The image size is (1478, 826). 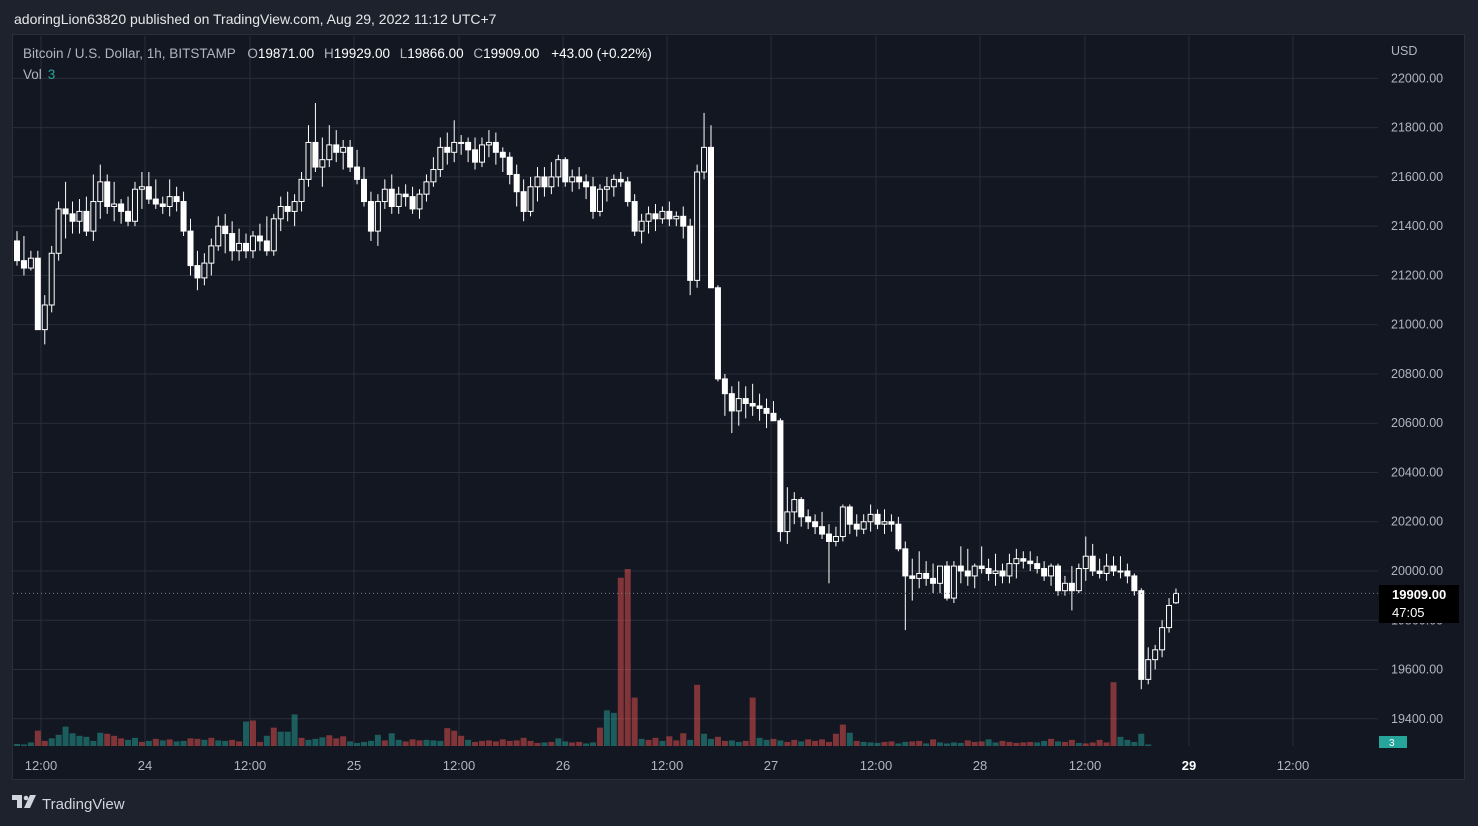 What do you see at coordinates (41, 765) in the screenshot?
I see `time-tick-label: 12:00` at bounding box center [41, 765].